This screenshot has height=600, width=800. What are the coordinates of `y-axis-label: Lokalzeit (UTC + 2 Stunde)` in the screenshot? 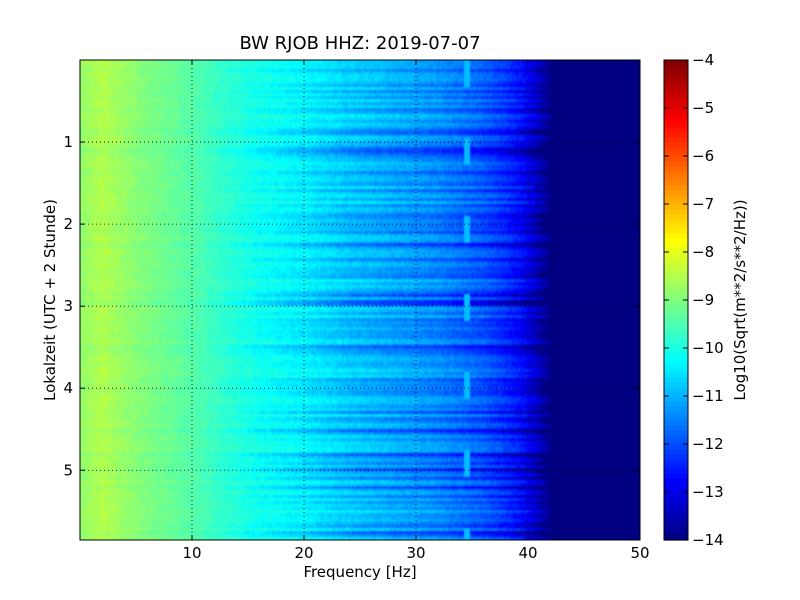 It's located at (50, 300).